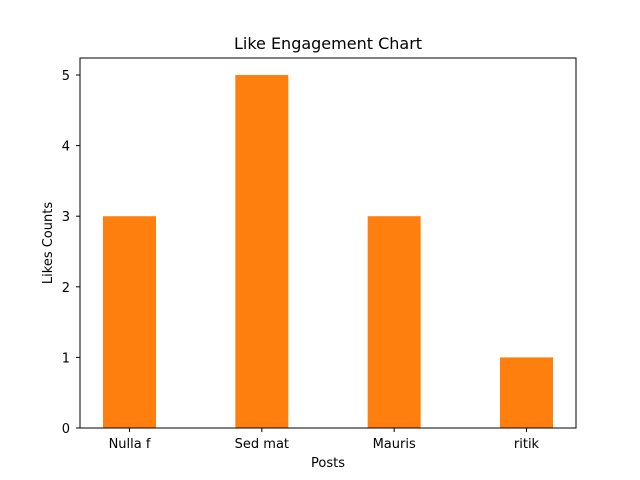  Describe the element at coordinates (394, 444) in the screenshot. I see `x-tick-label-2: Mauris` at that location.